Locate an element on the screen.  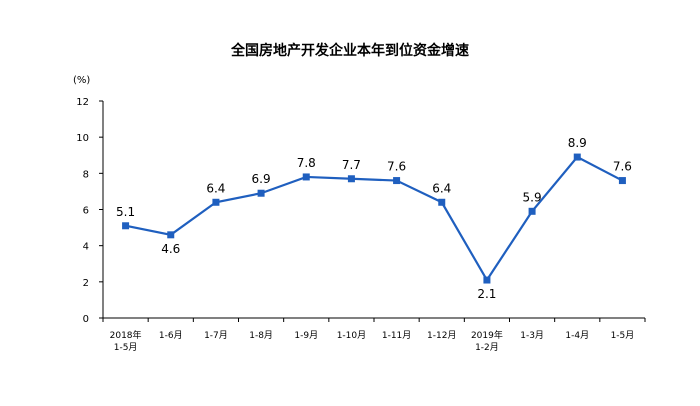
x-tick-label: 1-9月 is located at coordinates (306, 335).